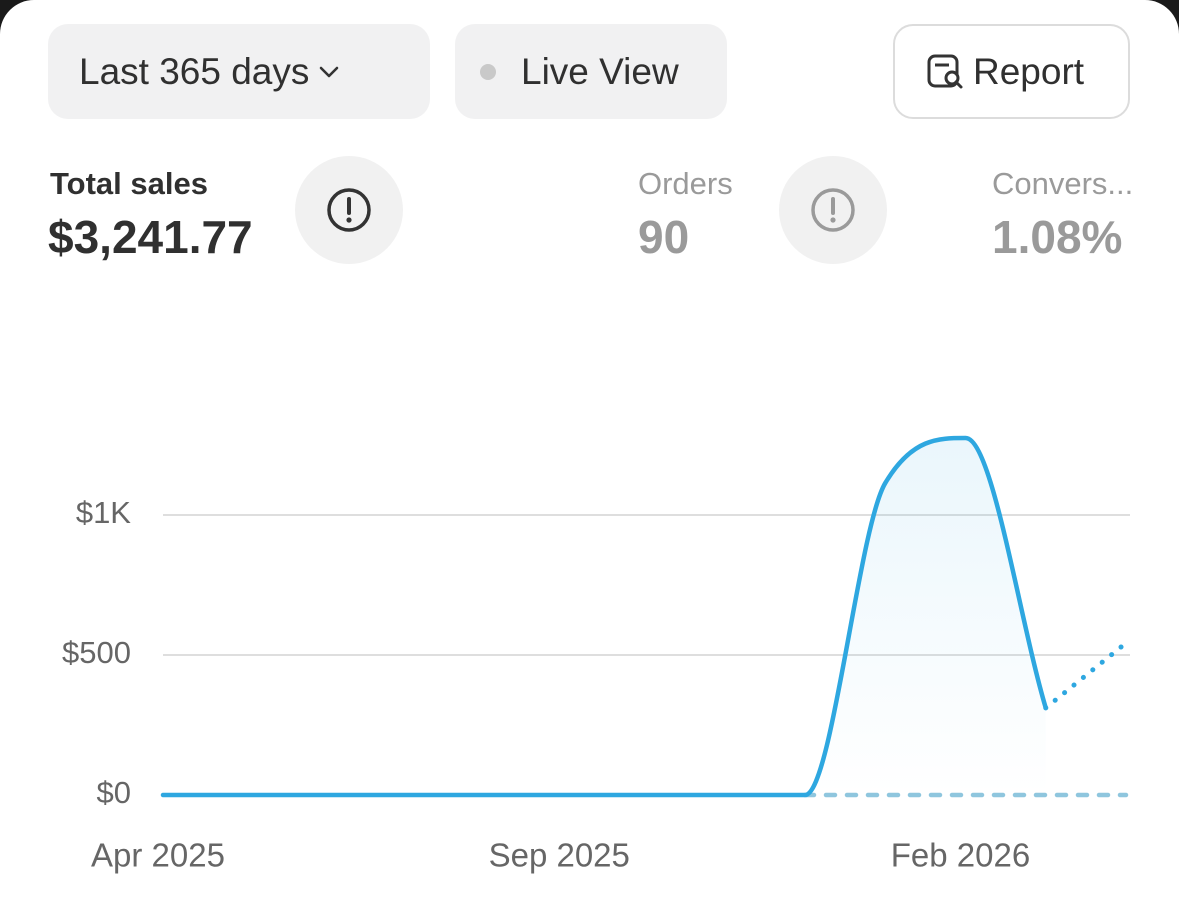 This screenshot has height=914, width=1179. Describe the element at coordinates (685, 183) in the screenshot. I see `metric-label: Orders` at that location.